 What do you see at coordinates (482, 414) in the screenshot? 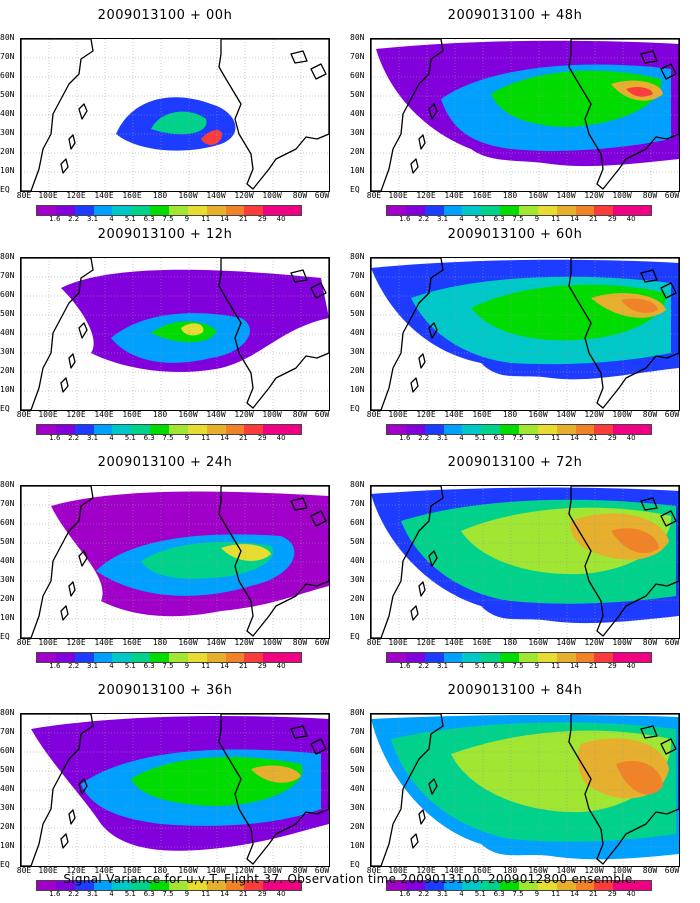
I see `longitude-label: 160E` at bounding box center [482, 414].